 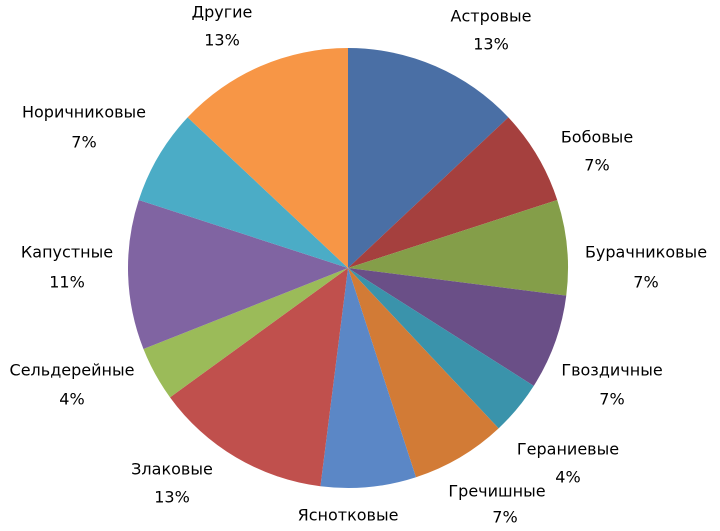 What do you see at coordinates (597, 137) in the screenshot?
I see `category-label: Бобовые` at bounding box center [597, 137].